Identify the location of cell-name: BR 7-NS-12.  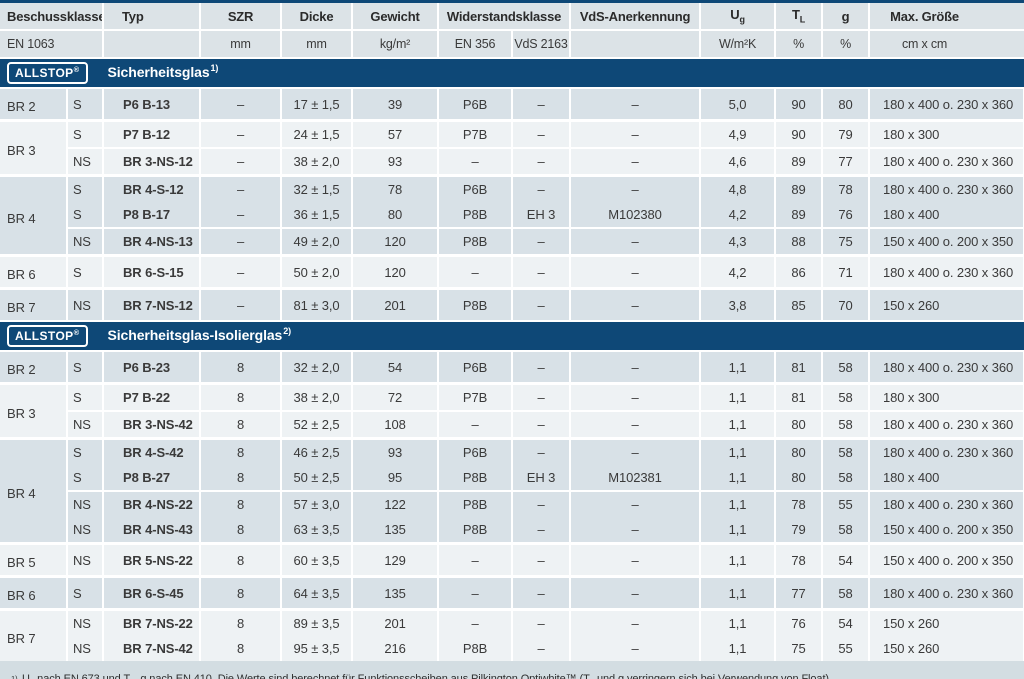
(152, 304).